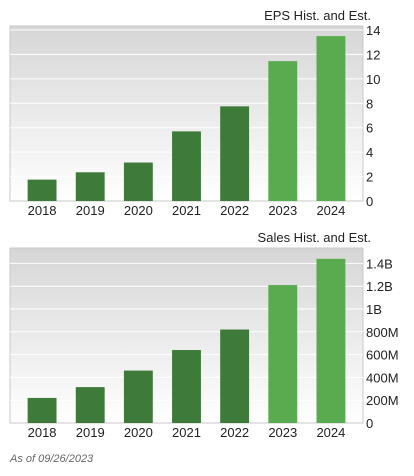  Describe the element at coordinates (42, 410) in the screenshot. I see `sales-bar-2018` at that location.